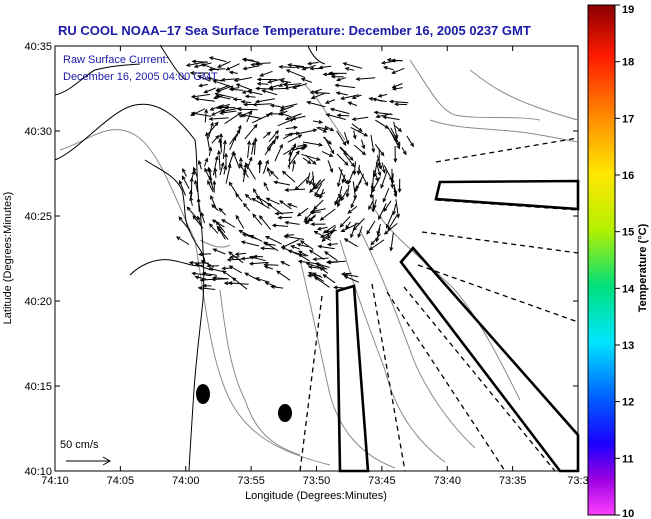 The height and width of the screenshot is (519, 651). What do you see at coordinates (203, 394) in the screenshot?
I see `station-marker` at bounding box center [203, 394].